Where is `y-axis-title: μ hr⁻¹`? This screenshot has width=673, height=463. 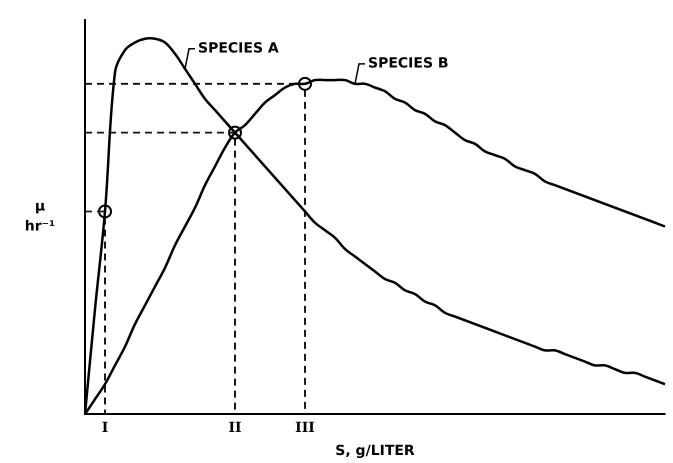
y-axis-title: μ hr⁻¹ is located at coordinates (40, 216).